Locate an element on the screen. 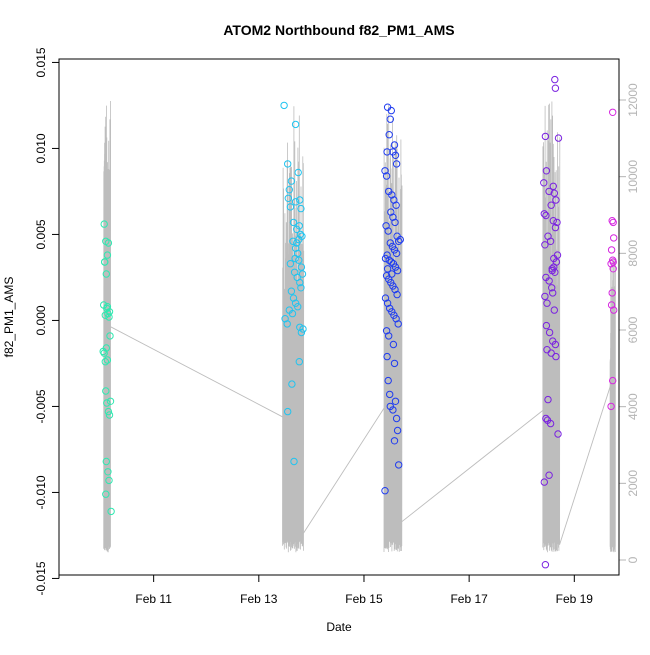  y-tick-label: -0.010 is located at coordinates (41, 492).